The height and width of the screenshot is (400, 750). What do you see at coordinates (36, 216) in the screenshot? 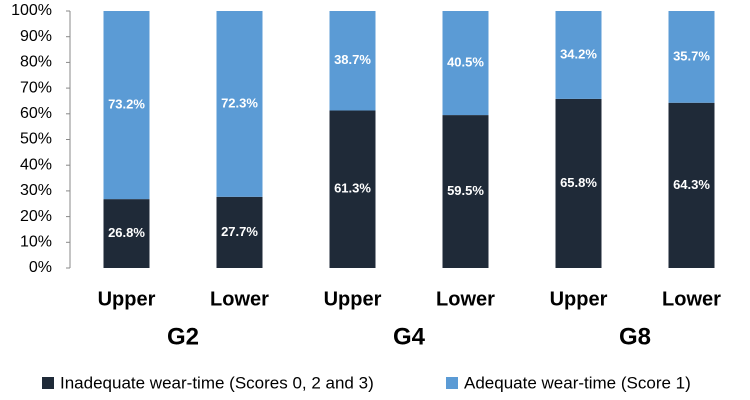
I see `y-tick-label: 20%` at bounding box center [36, 216].